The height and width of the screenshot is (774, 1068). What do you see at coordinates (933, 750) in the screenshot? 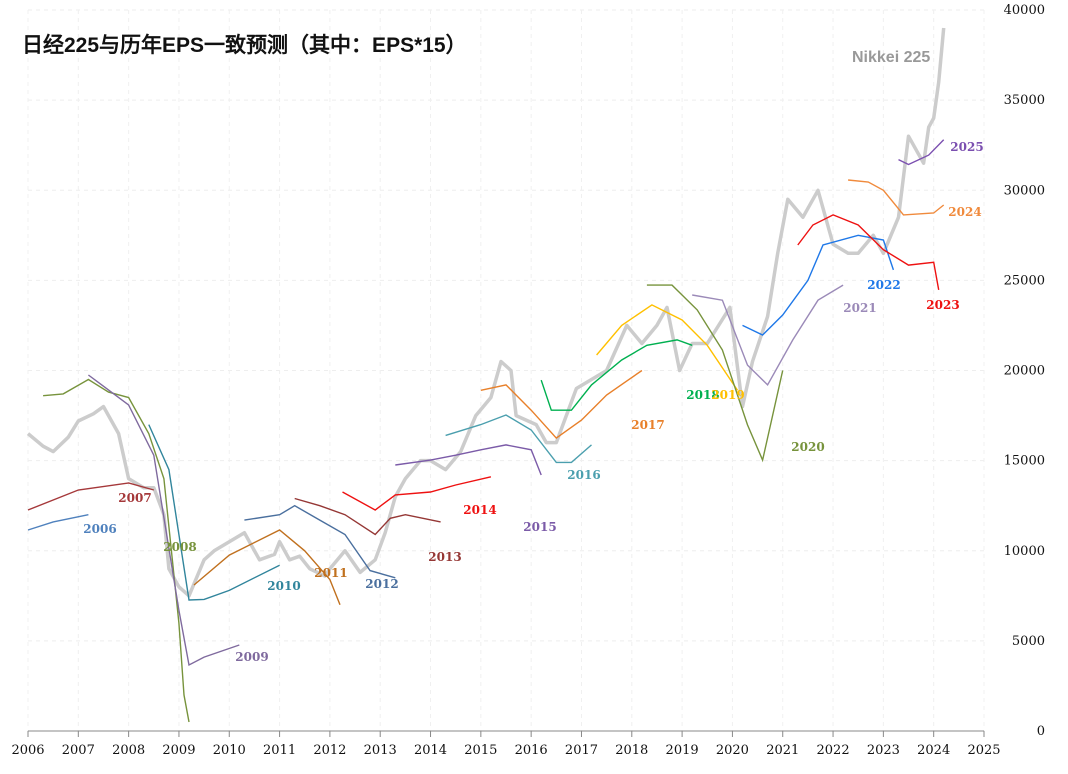
I see `x-tick-label: 2024` at bounding box center [933, 750].